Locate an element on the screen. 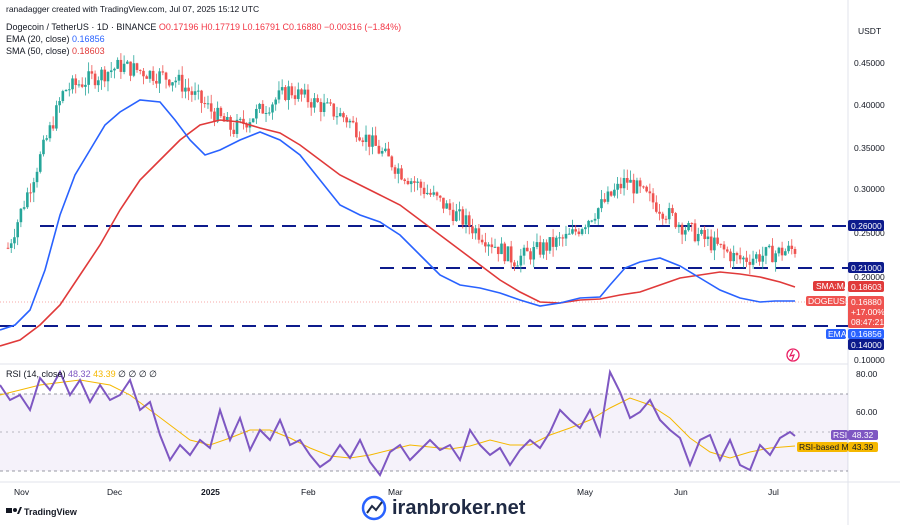  rsi-legend: RSI (14, close) 48.32 43.39 ∅ ∅ ∅ ∅ is located at coordinates (81, 374).